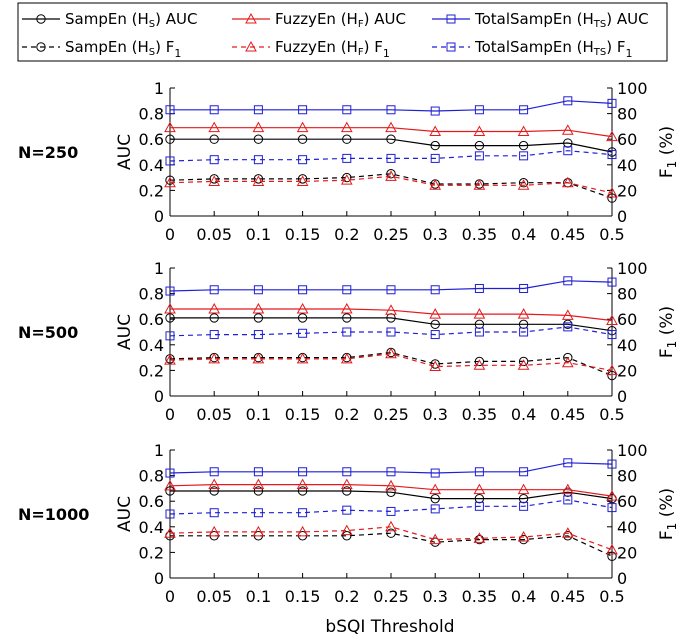 This screenshot has height=640, width=685. I want to click on y-tick-label-right: 60, so click(627, 501).